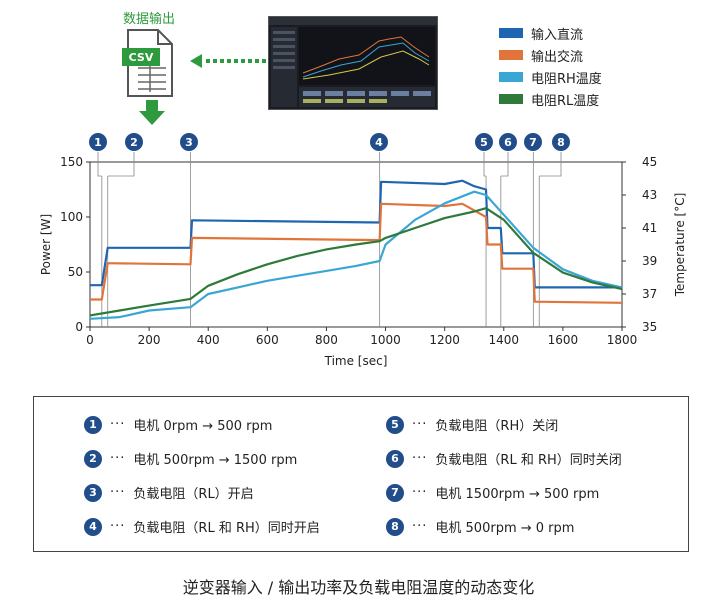  What do you see at coordinates (193, 494) in the screenshot?
I see `step-text: 负载电阻（RL）开启` at bounding box center [193, 494].